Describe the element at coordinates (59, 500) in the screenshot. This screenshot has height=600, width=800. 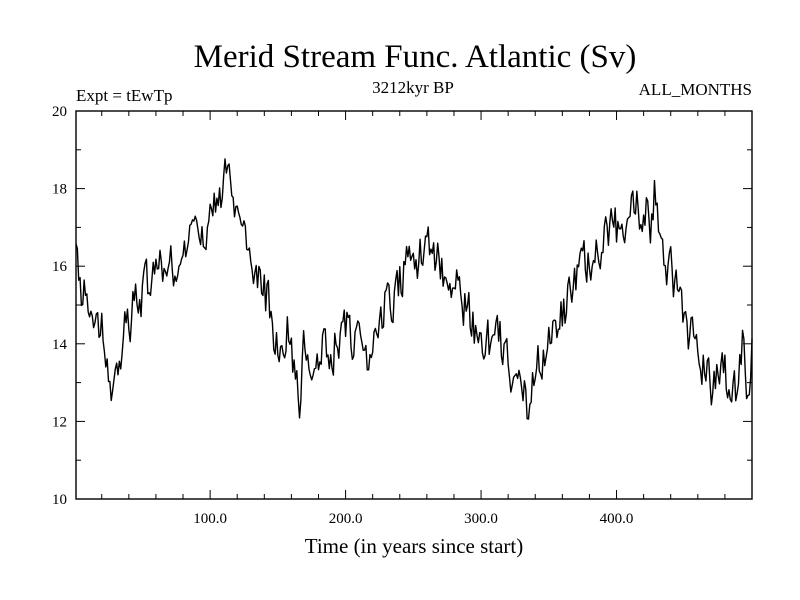
I see `y-tick-label: 10` at that location.